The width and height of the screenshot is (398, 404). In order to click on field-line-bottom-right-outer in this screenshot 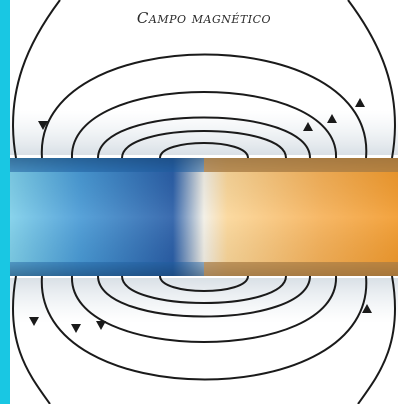, I will do `click(377, 339)`.